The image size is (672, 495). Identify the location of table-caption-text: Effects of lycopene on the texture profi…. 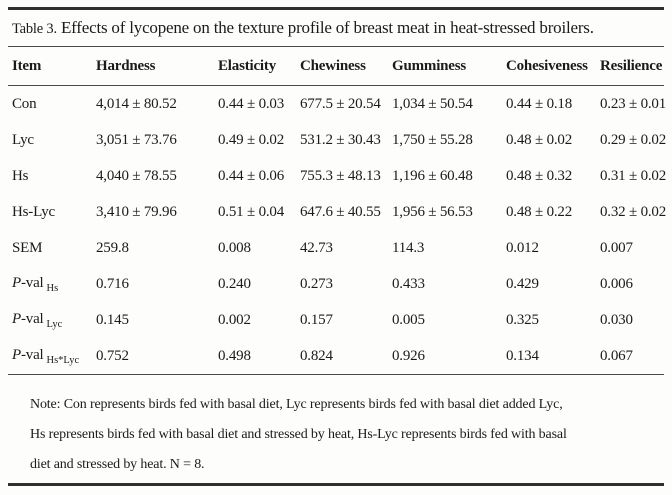
(325, 27).